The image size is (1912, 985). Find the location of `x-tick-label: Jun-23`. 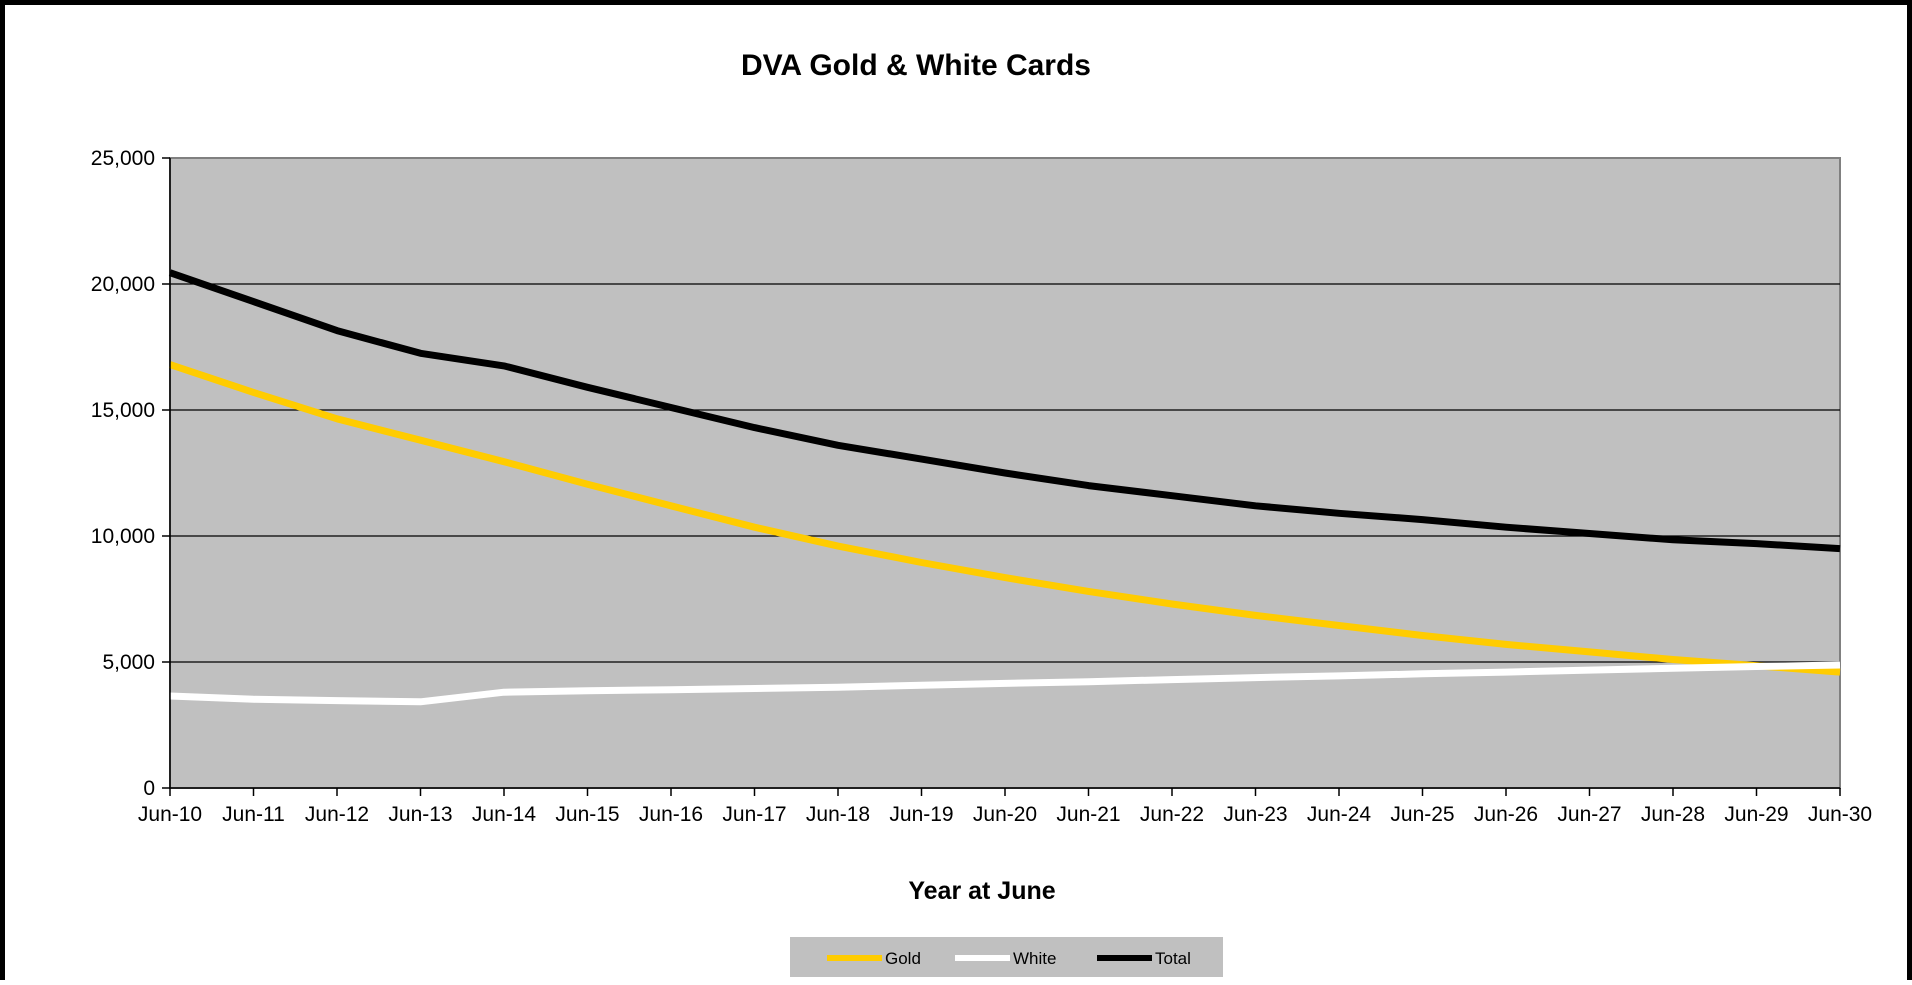

x-tick-label: Jun-23 is located at coordinates (1255, 814).